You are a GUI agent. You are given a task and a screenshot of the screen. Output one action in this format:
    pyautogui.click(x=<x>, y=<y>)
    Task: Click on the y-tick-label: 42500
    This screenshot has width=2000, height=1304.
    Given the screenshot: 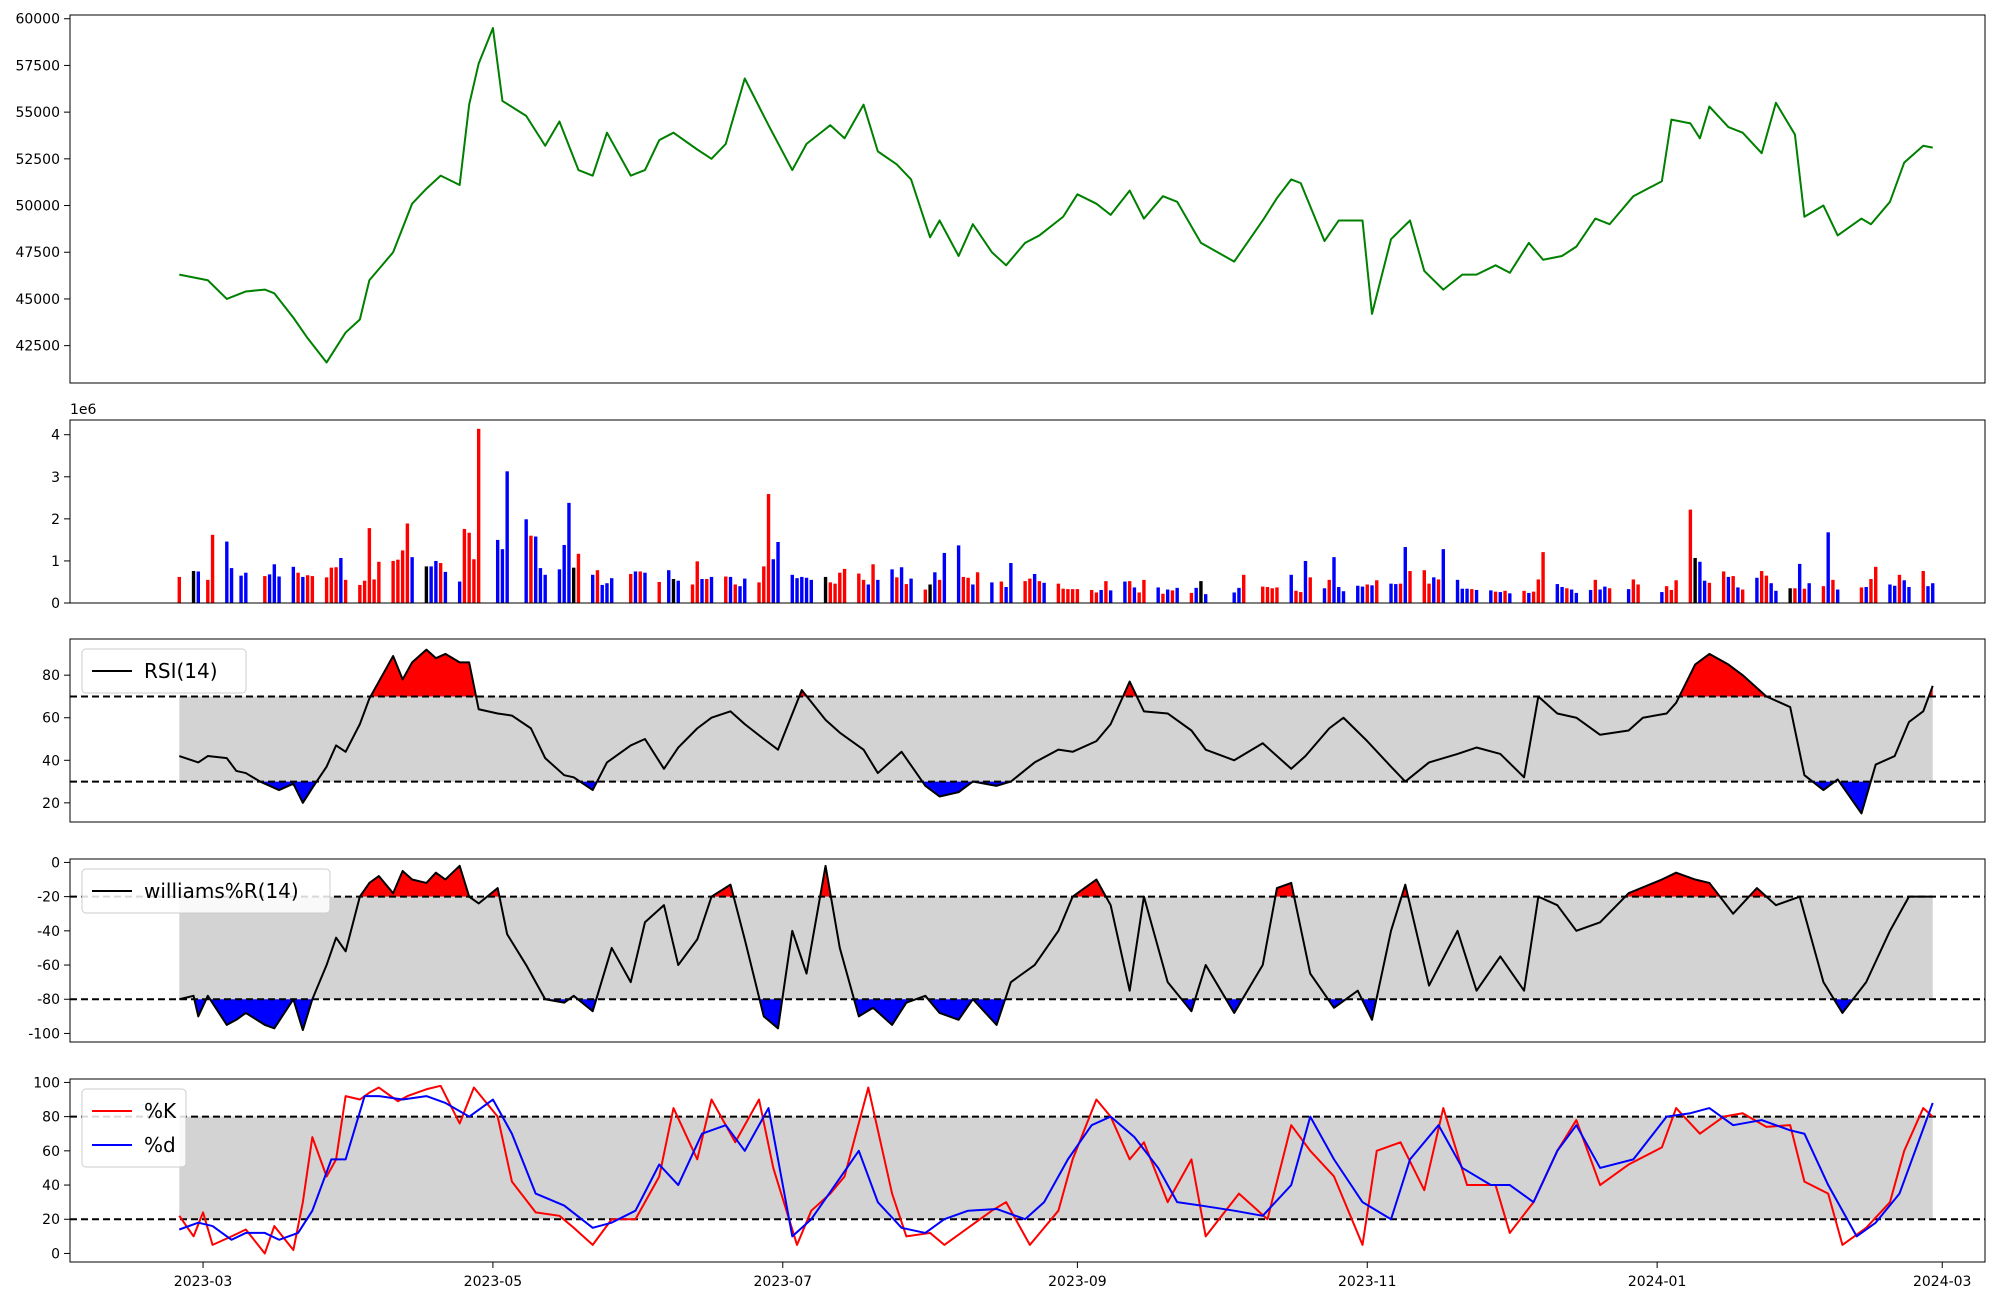 What is the action you would take?
    pyautogui.click(x=37, y=347)
    